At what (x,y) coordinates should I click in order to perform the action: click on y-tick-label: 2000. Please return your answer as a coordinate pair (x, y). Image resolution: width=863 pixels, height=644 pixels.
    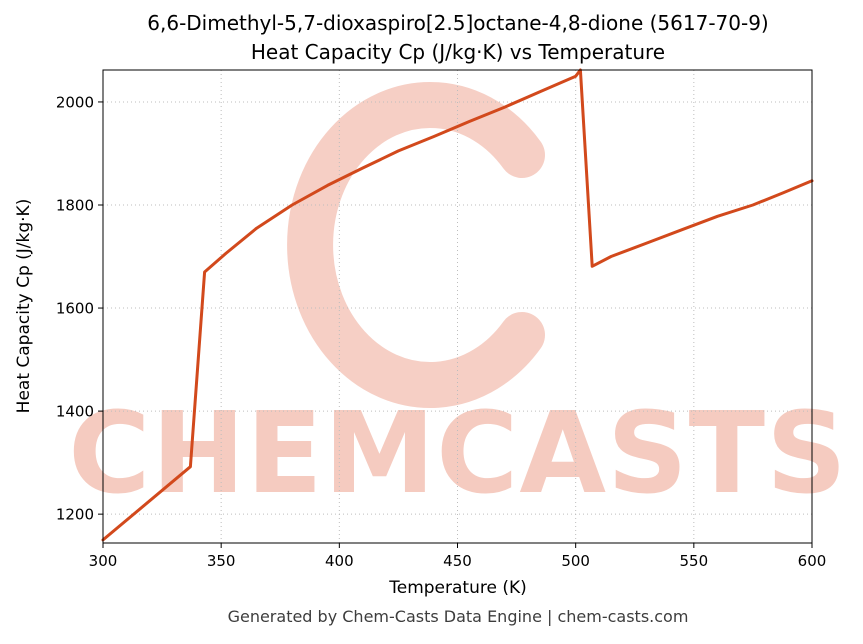
    Looking at the image, I should click on (75, 102).